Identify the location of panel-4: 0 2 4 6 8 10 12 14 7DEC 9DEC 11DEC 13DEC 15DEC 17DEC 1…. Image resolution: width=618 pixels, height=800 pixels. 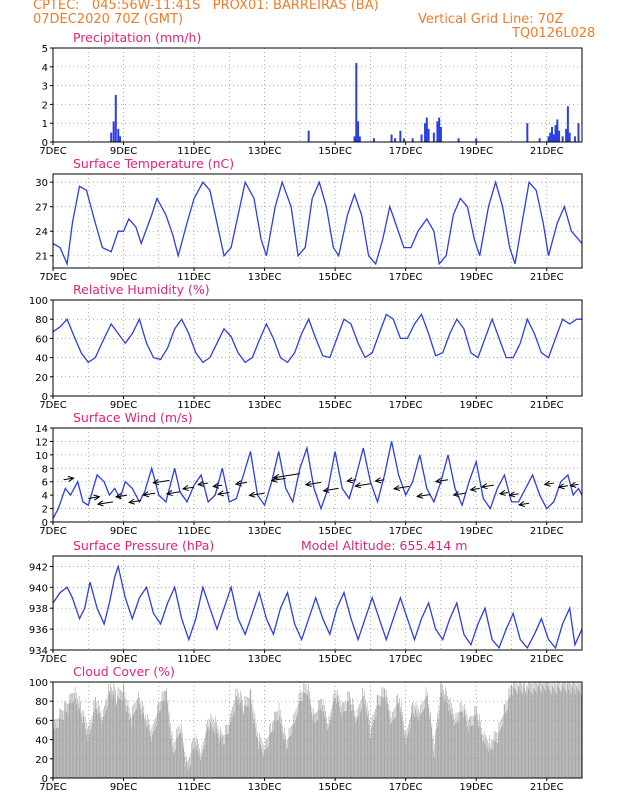
(309, 473).